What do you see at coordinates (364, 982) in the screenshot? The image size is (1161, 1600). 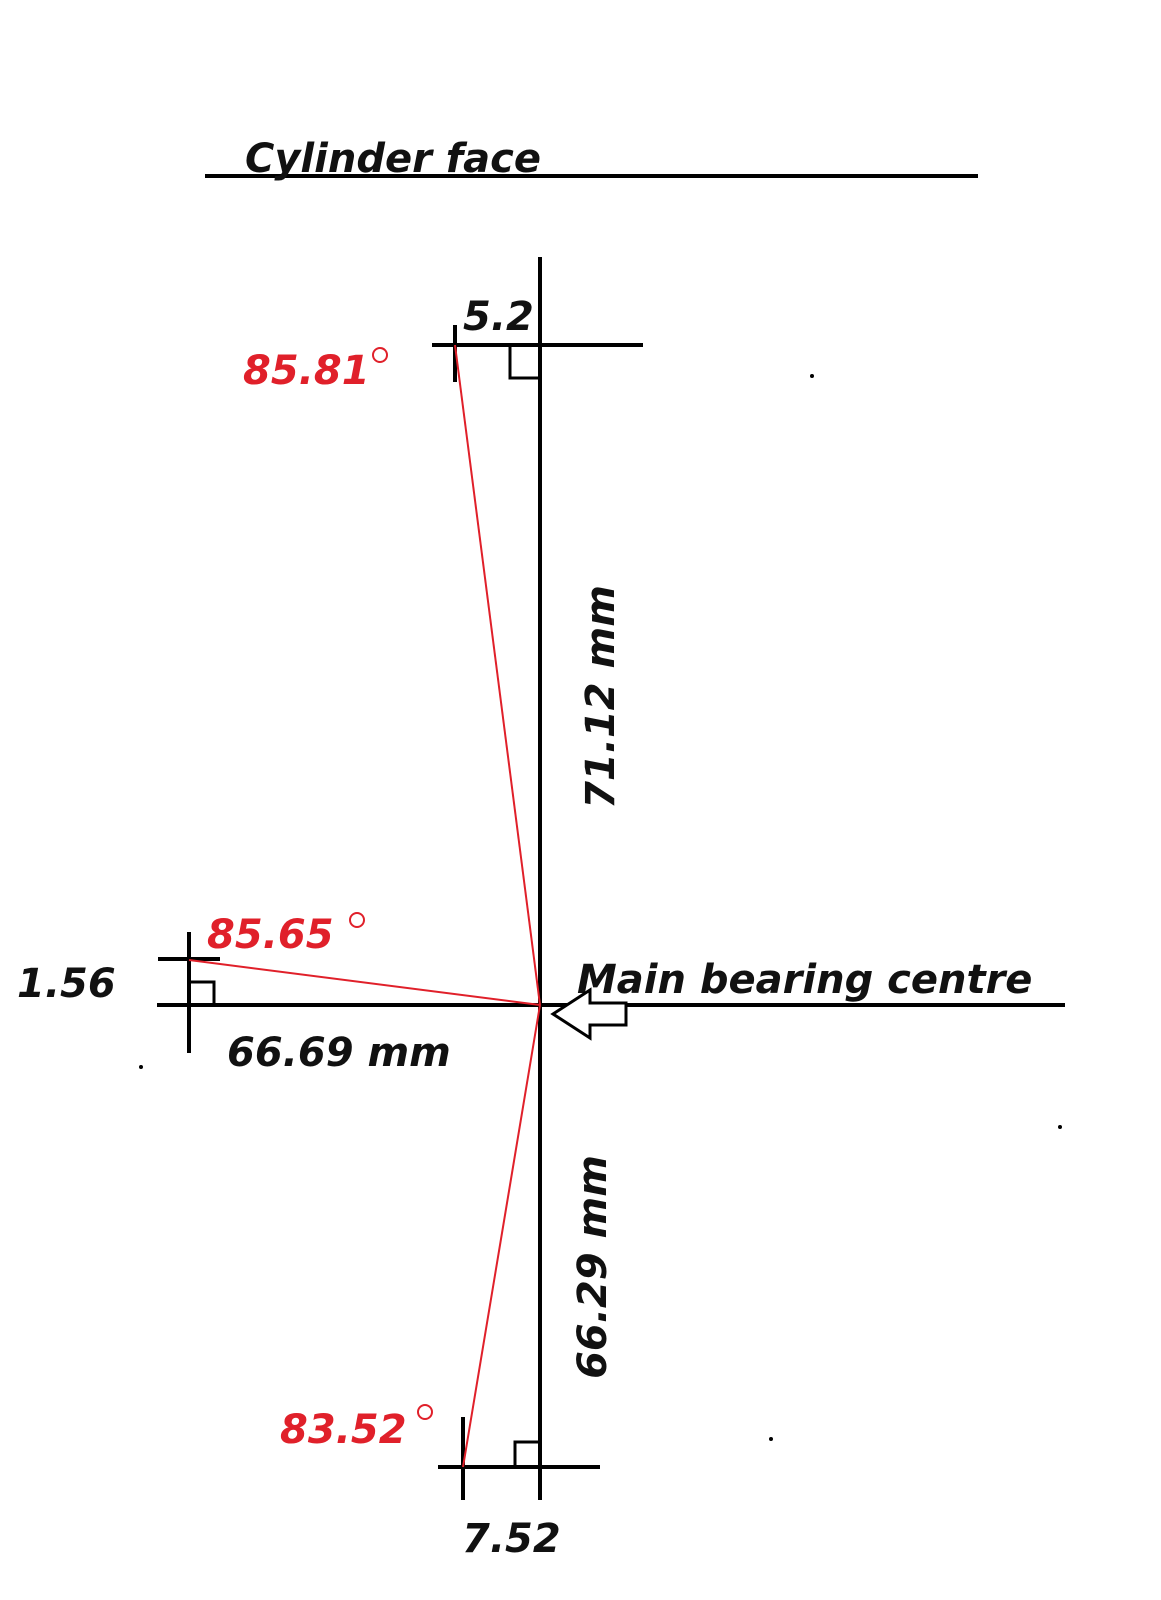 I see `left-angle-line` at bounding box center [364, 982].